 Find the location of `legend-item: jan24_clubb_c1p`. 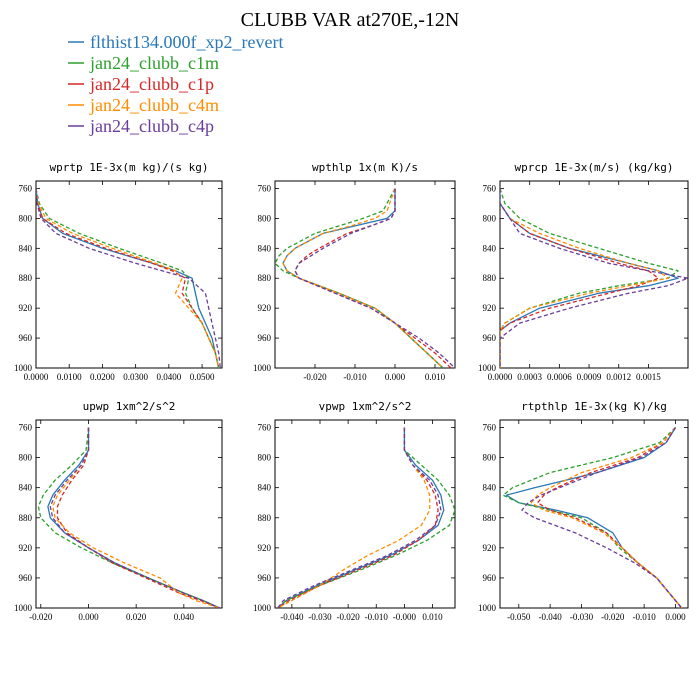

legend-item: jan24_clubb_c1p is located at coordinates (141, 84).